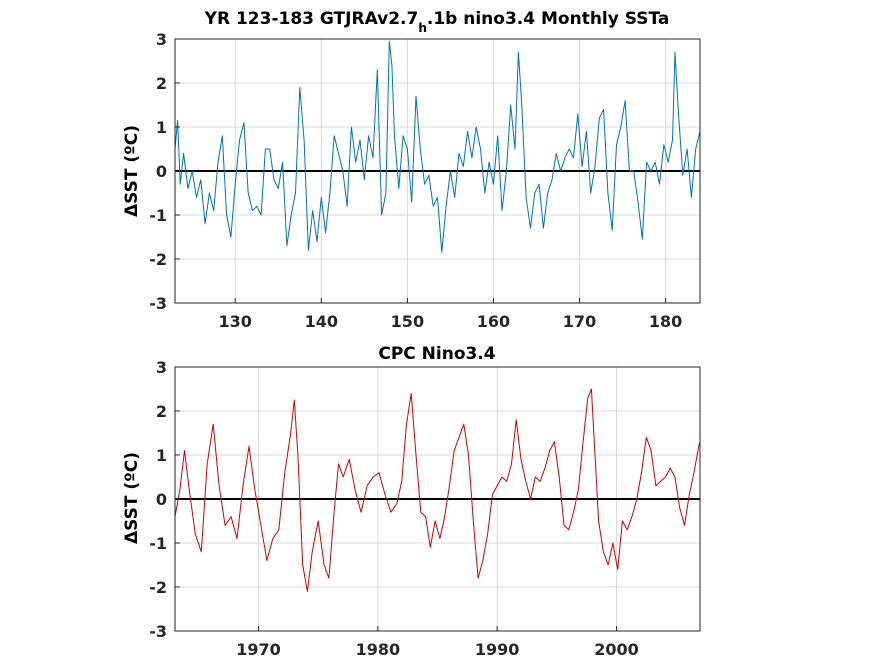 Image resolution: width=875 pixels, height=656 pixels. Describe the element at coordinates (665, 321) in the screenshot. I see `x-tick-label: 180` at that location.